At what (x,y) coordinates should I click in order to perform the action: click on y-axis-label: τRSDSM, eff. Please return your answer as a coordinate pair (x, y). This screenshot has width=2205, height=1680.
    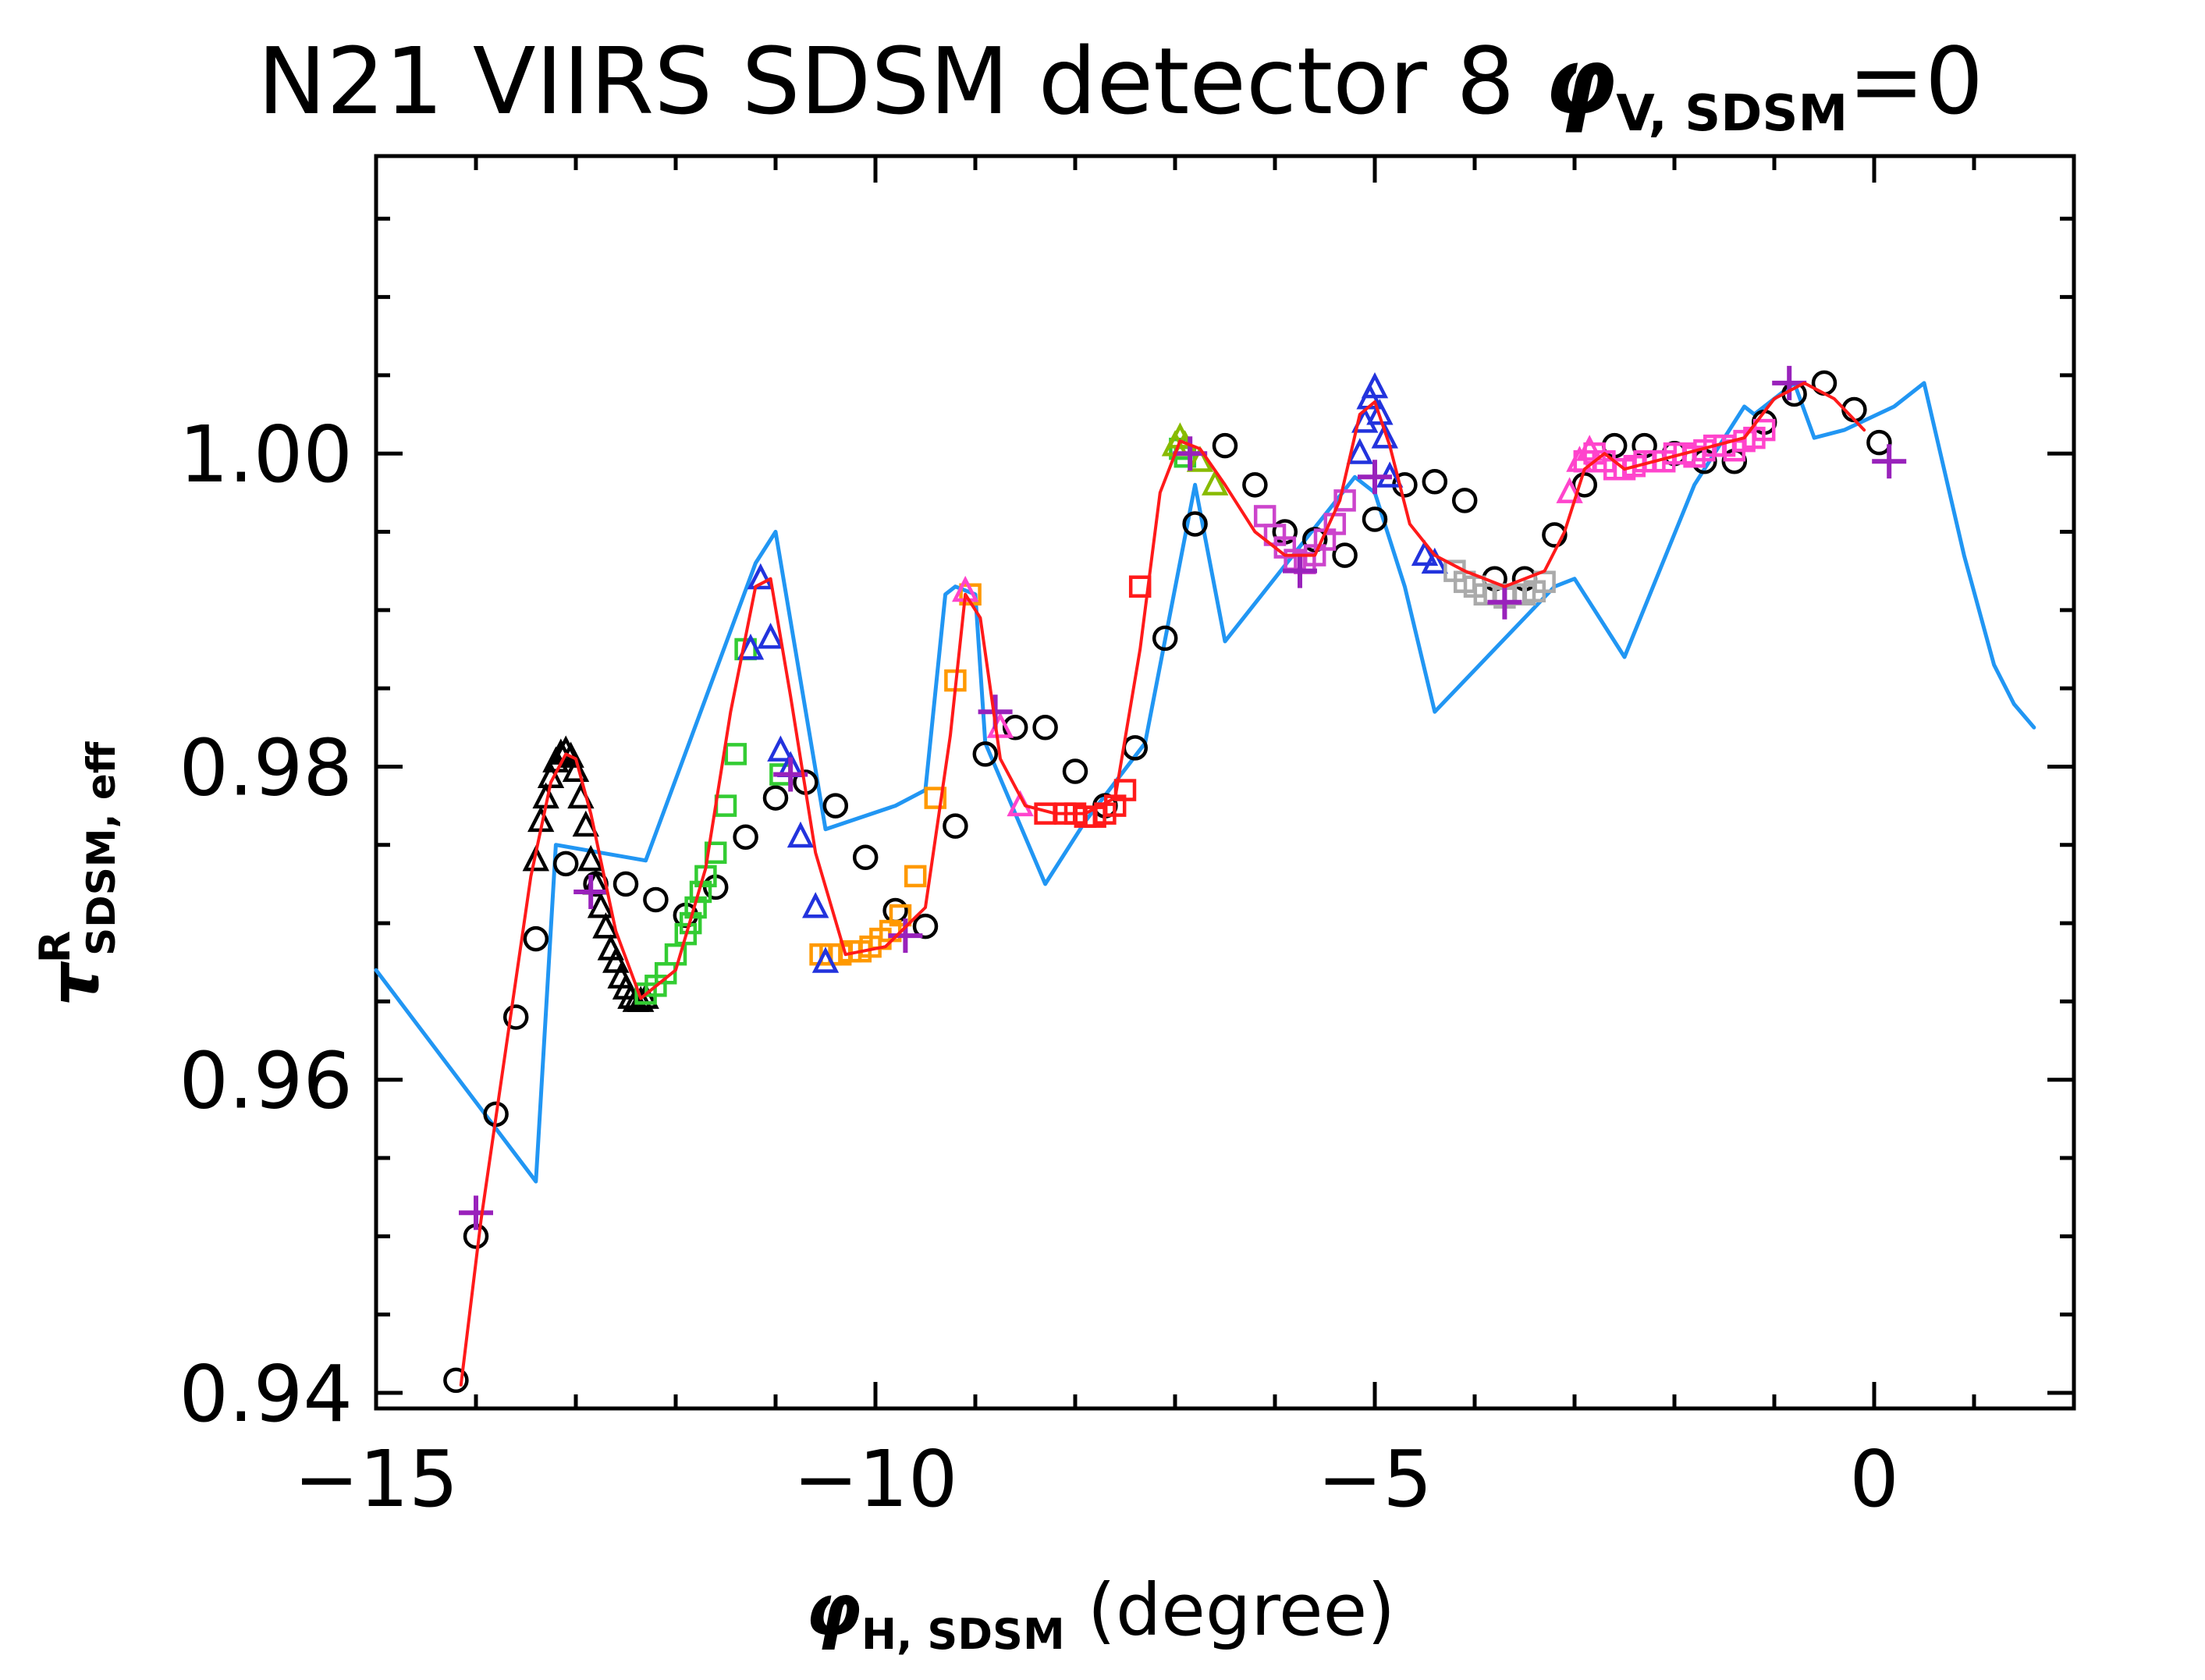
    Looking at the image, I should click on (77, 874).